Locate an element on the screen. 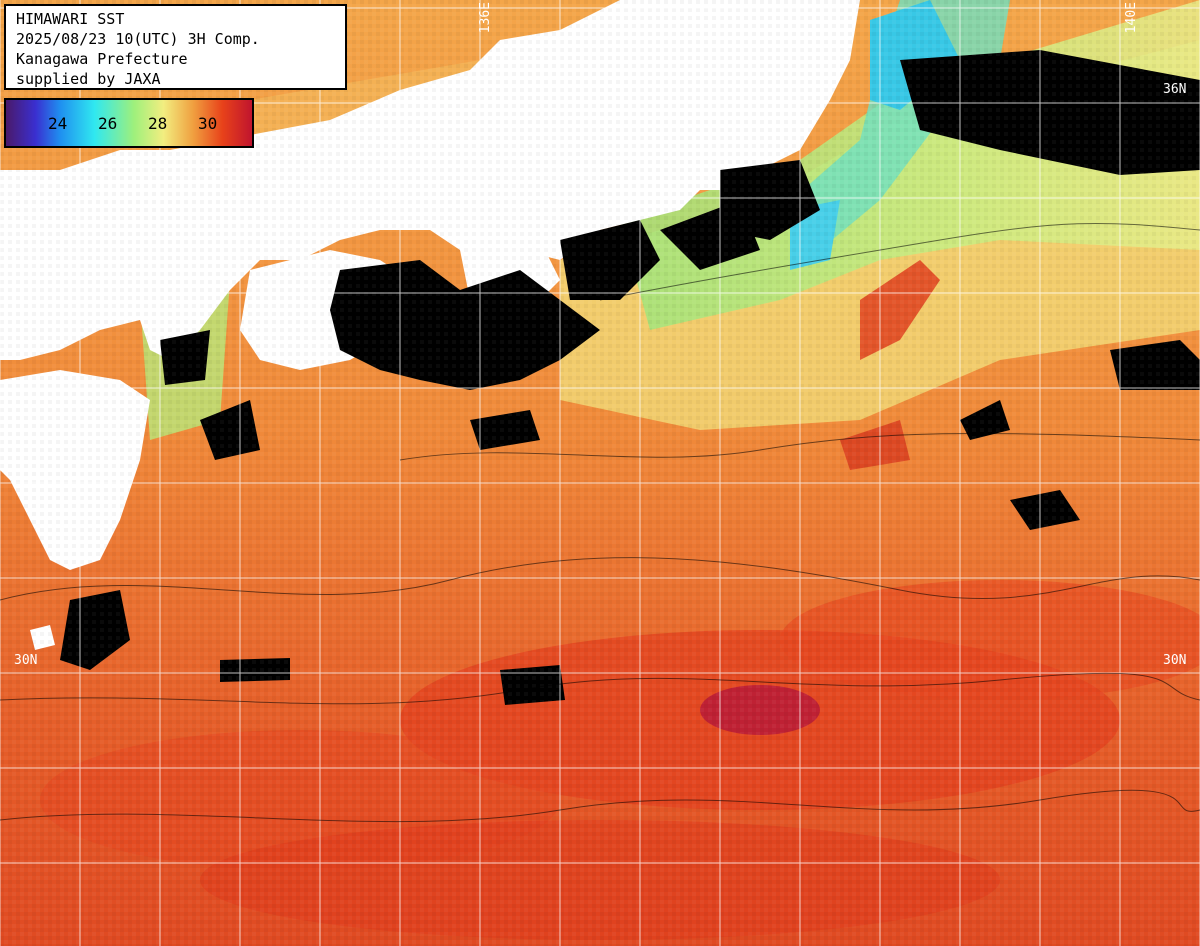 Image resolution: width=1200 pixels, height=946 pixels. title-line-datetime: 2025/08/23 10(UTC) 3H Comp. is located at coordinates (138, 39).